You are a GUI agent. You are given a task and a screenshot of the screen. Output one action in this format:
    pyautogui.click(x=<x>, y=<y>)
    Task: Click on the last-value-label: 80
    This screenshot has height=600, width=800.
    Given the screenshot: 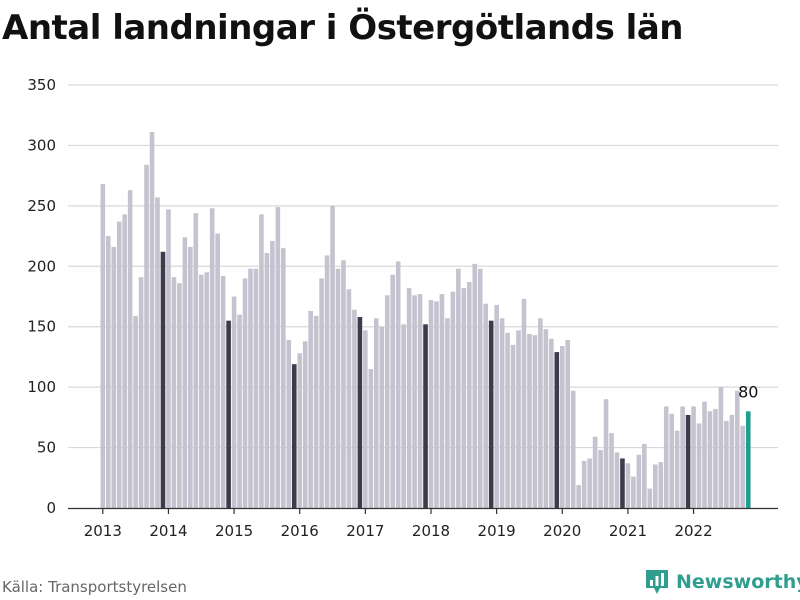 What is the action you would take?
    pyautogui.click(x=748, y=391)
    